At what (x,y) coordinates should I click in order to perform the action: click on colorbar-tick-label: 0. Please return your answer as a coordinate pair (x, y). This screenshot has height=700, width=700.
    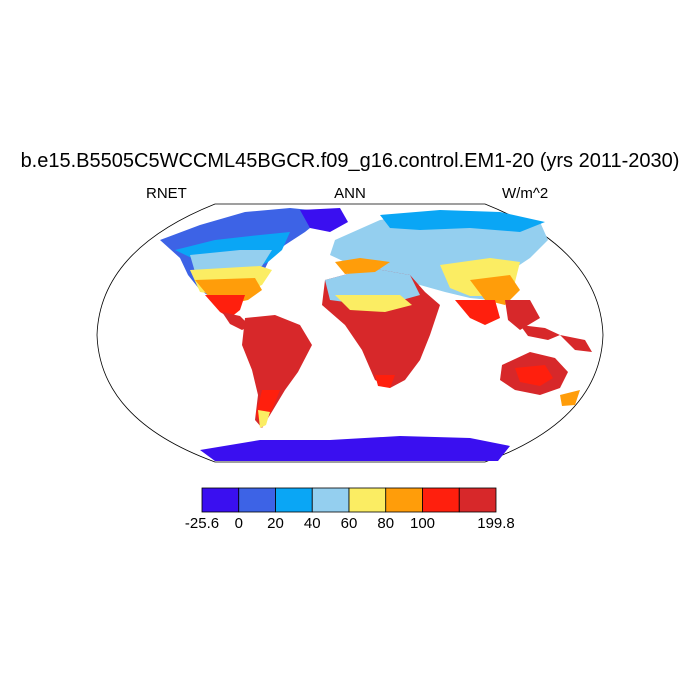
    Looking at the image, I should click on (238, 523).